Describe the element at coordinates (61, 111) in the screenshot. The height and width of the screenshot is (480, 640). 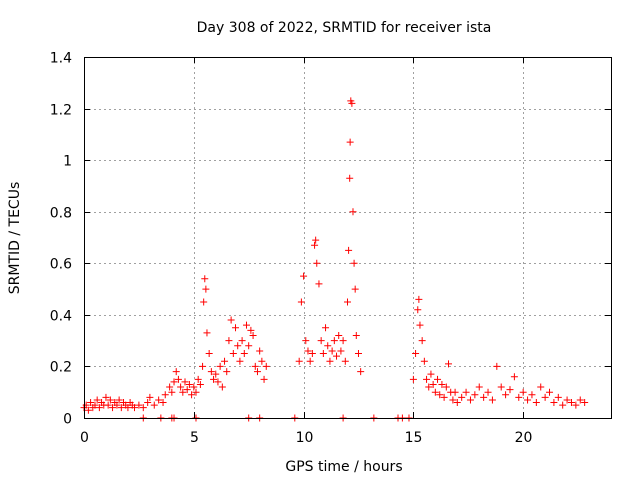
I see `y-tick-label: 1.2` at that location.